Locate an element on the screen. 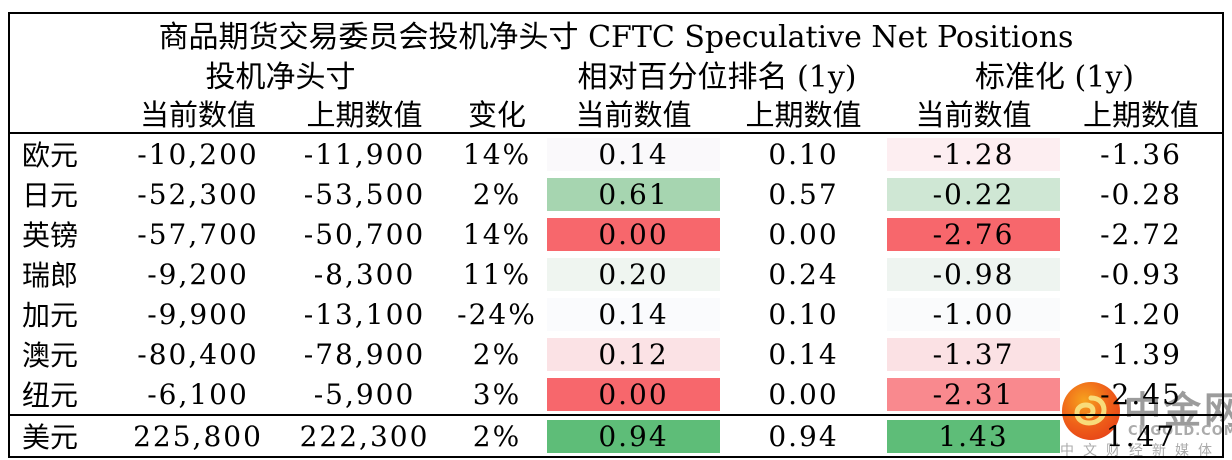 This screenshot has width=1232, height=460. spec-current-cell: -80,400 is located at coordinates (198, 354).